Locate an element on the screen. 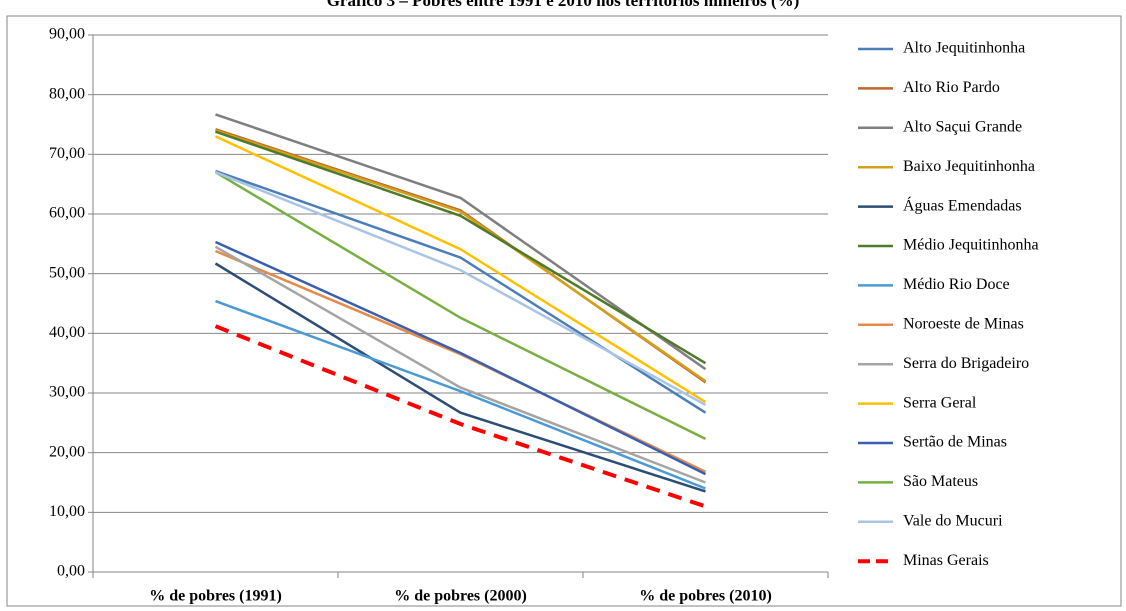 This screenshot has height=611, width=1126. legend-label: Serra do Brigadeiro is located at coordinates (966, 363).